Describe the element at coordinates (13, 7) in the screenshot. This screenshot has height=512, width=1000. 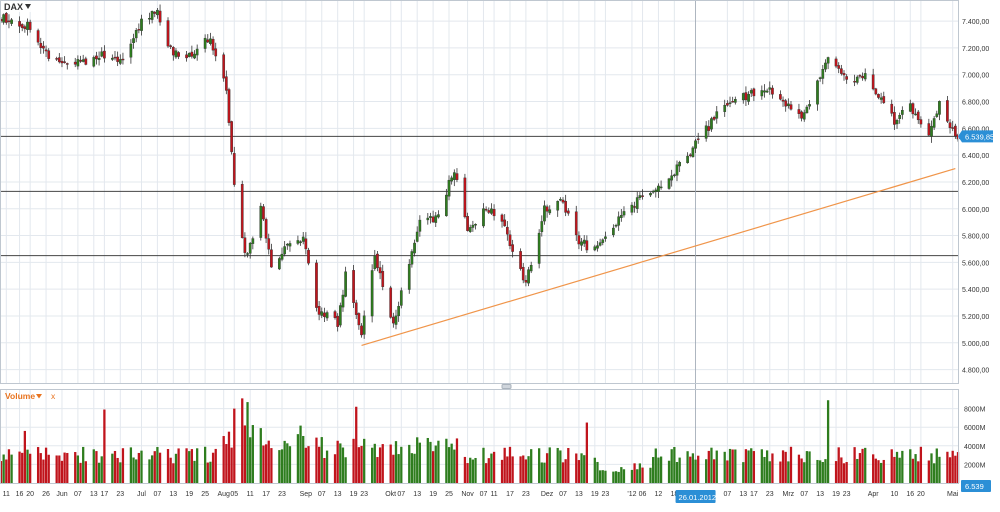
I see `instrument-label: DAX` at that location.